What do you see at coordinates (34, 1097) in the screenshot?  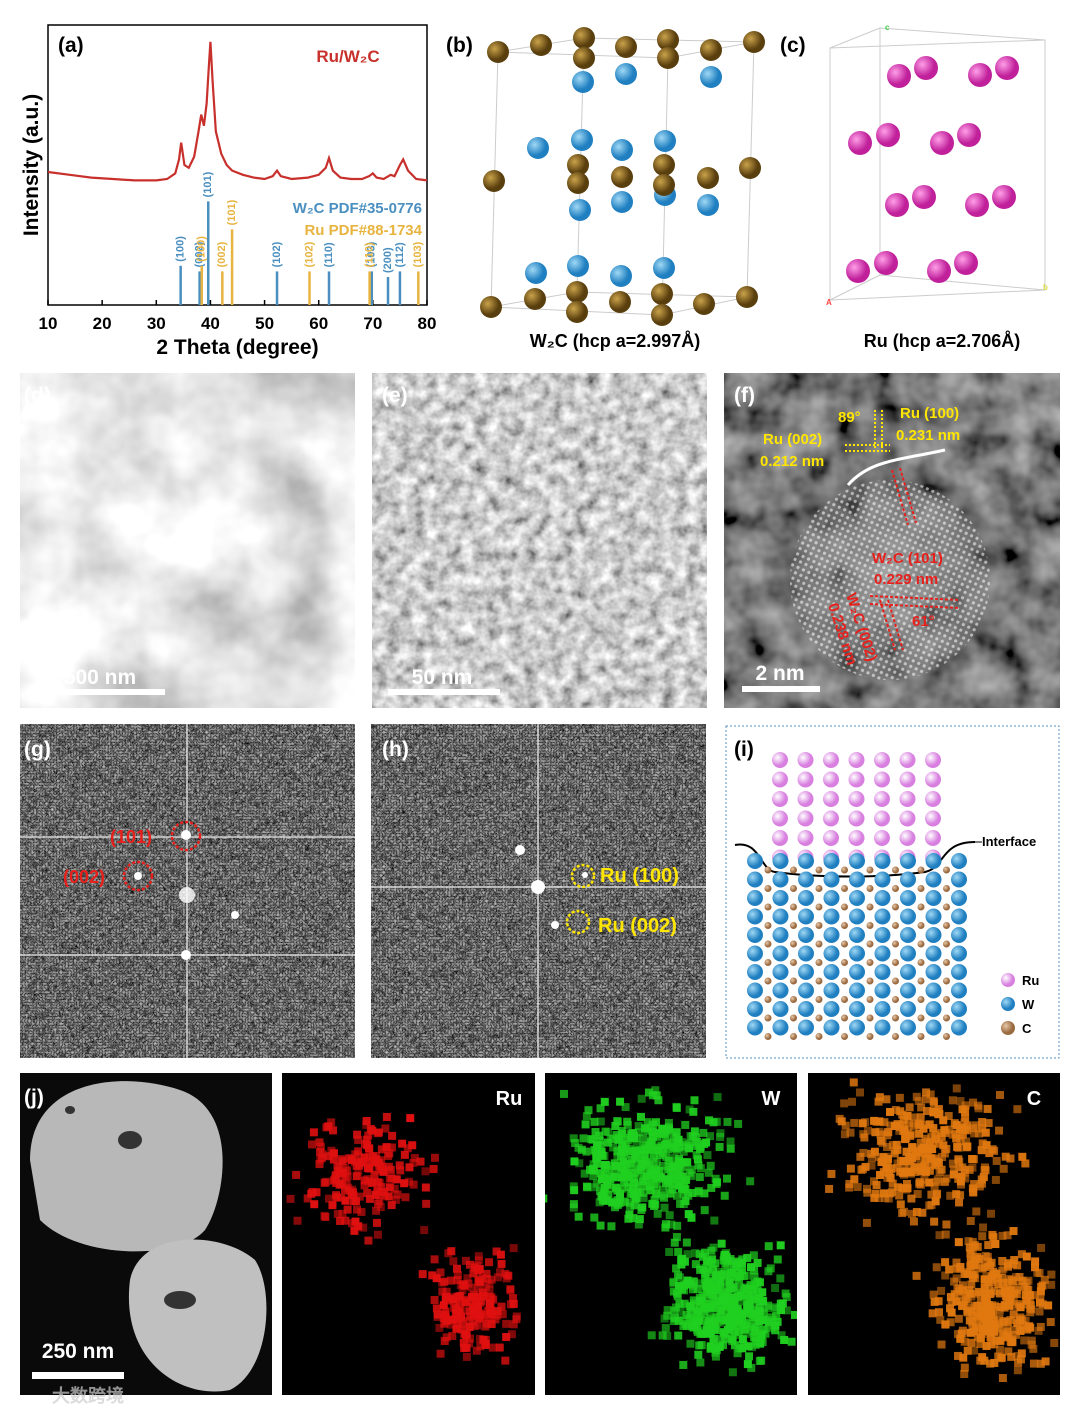 I see `panel-label: (j)` at bounding box center [34, 1097].